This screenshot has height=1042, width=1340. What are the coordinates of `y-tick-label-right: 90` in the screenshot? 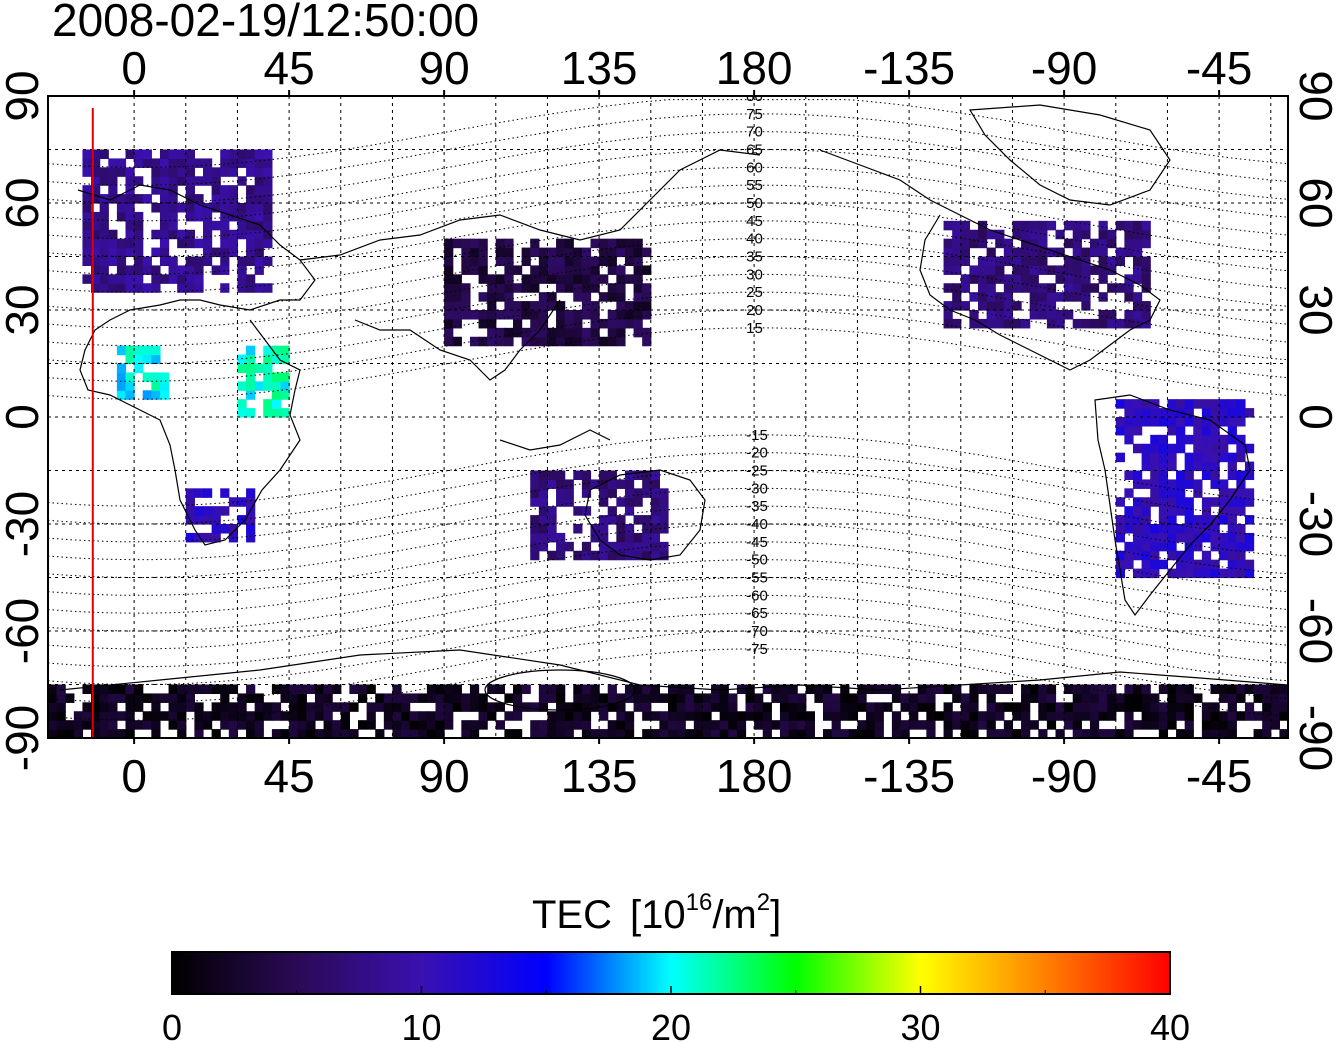 It's located at (1315, 95).